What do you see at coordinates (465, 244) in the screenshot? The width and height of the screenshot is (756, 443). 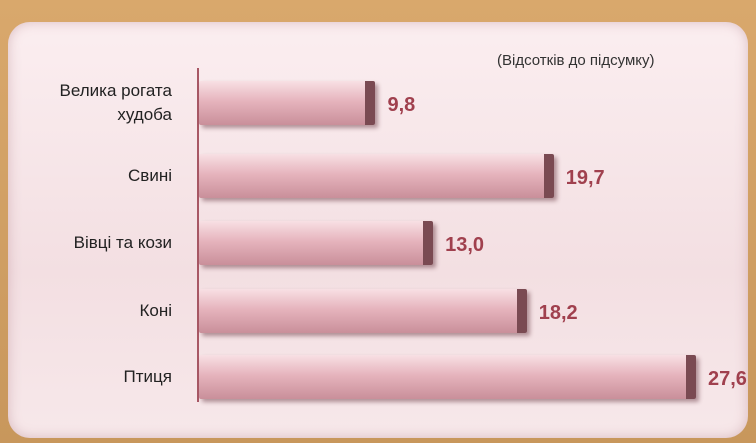 I see `value-label: 13,0` at bounding box center [465, 244].